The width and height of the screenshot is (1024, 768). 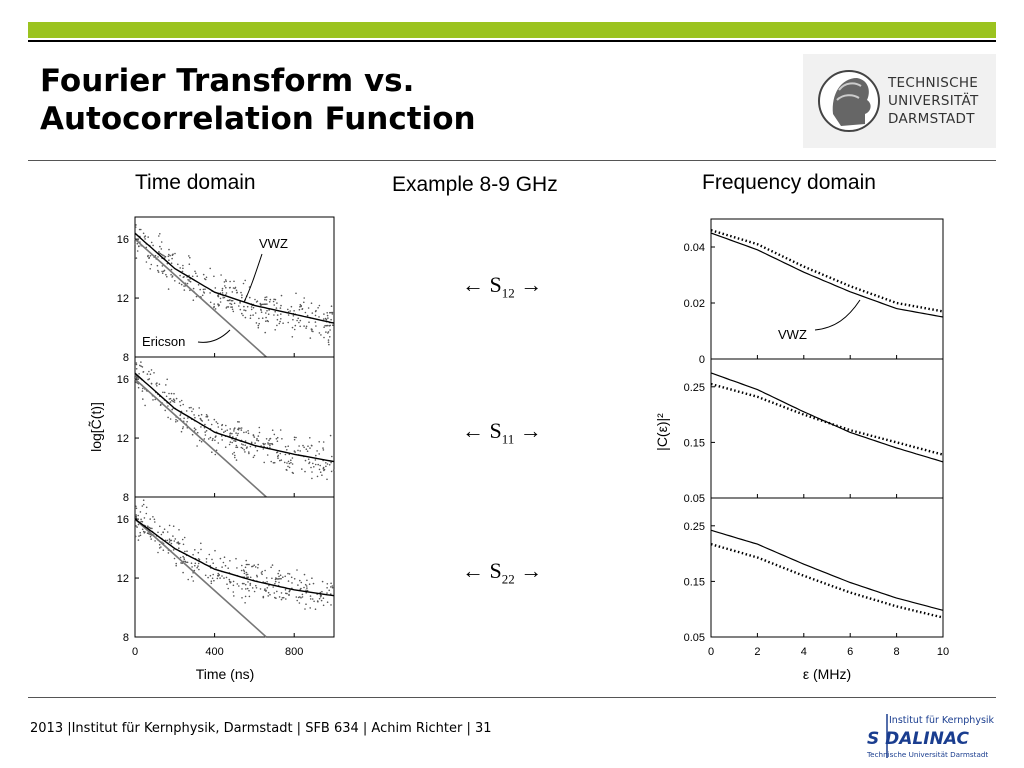 I want to click on title-divider, so click(x=512, y=160).